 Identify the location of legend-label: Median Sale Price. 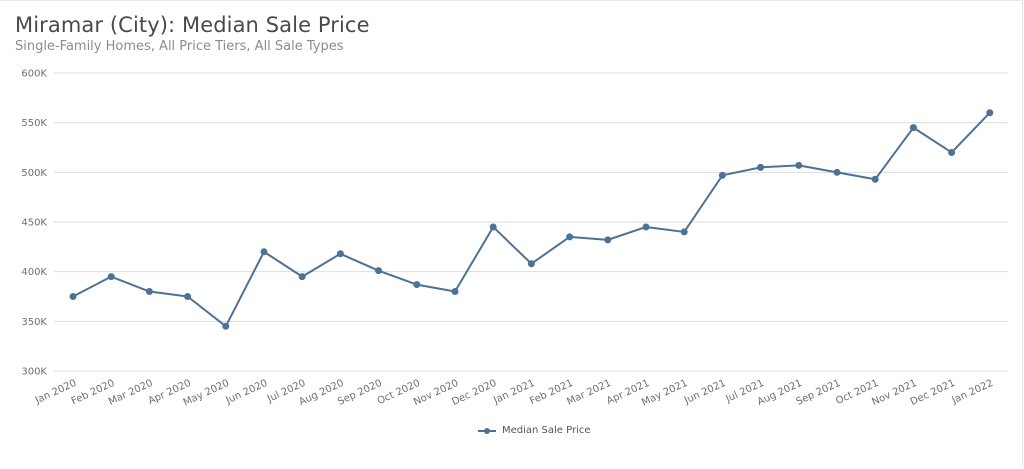
(546, 430).